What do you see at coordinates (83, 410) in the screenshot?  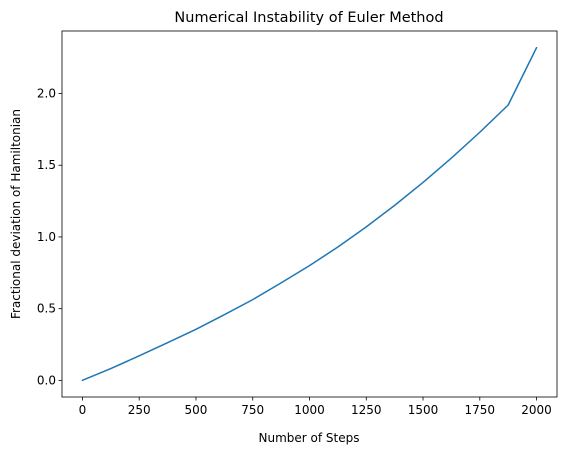 I see `x-tick-label: 0` at bounding box center [83, 410].